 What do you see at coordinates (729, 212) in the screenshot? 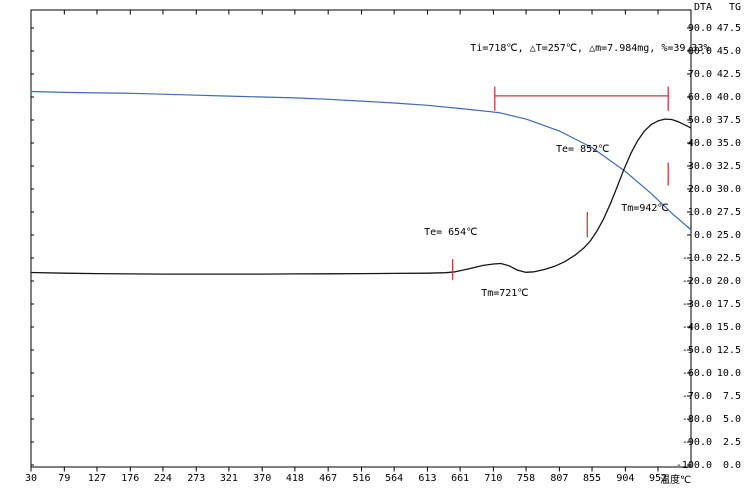
I see `tg-tick-label: 27.5` at bounding box center [729, 212].